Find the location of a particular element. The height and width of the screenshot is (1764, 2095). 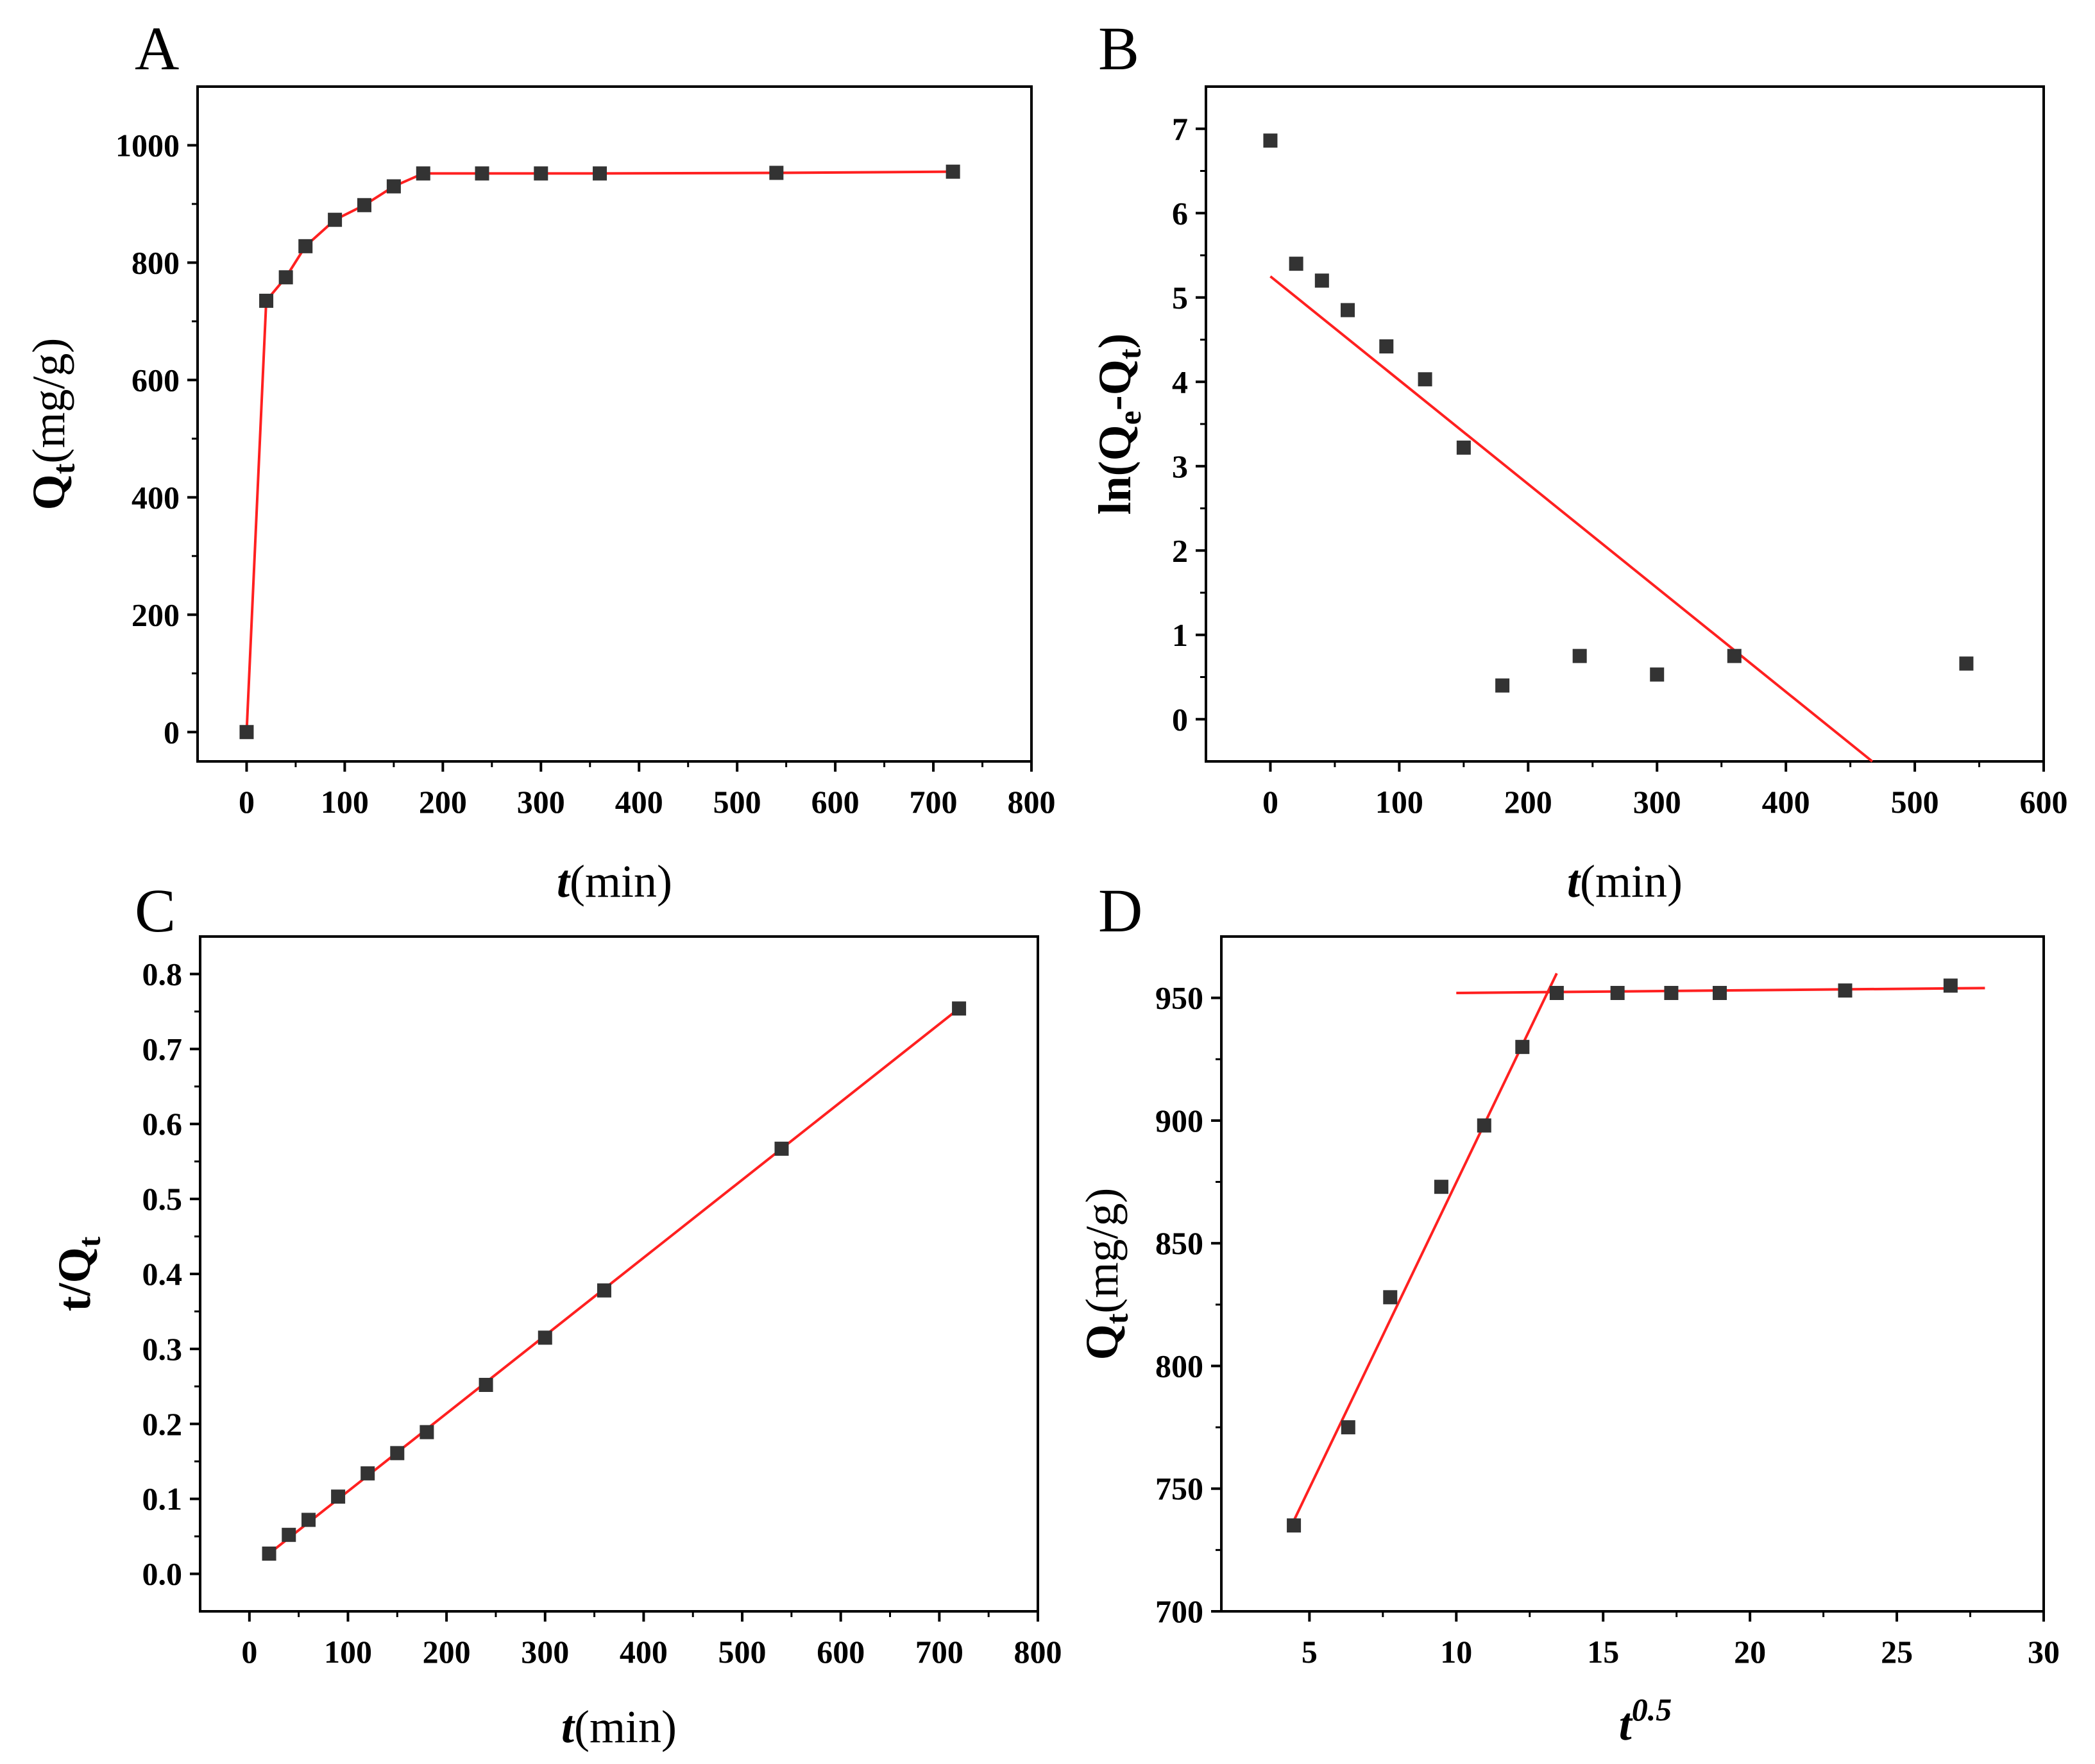

panel-b-x-tick-label: 0 is located at coordinates (1270, 802).